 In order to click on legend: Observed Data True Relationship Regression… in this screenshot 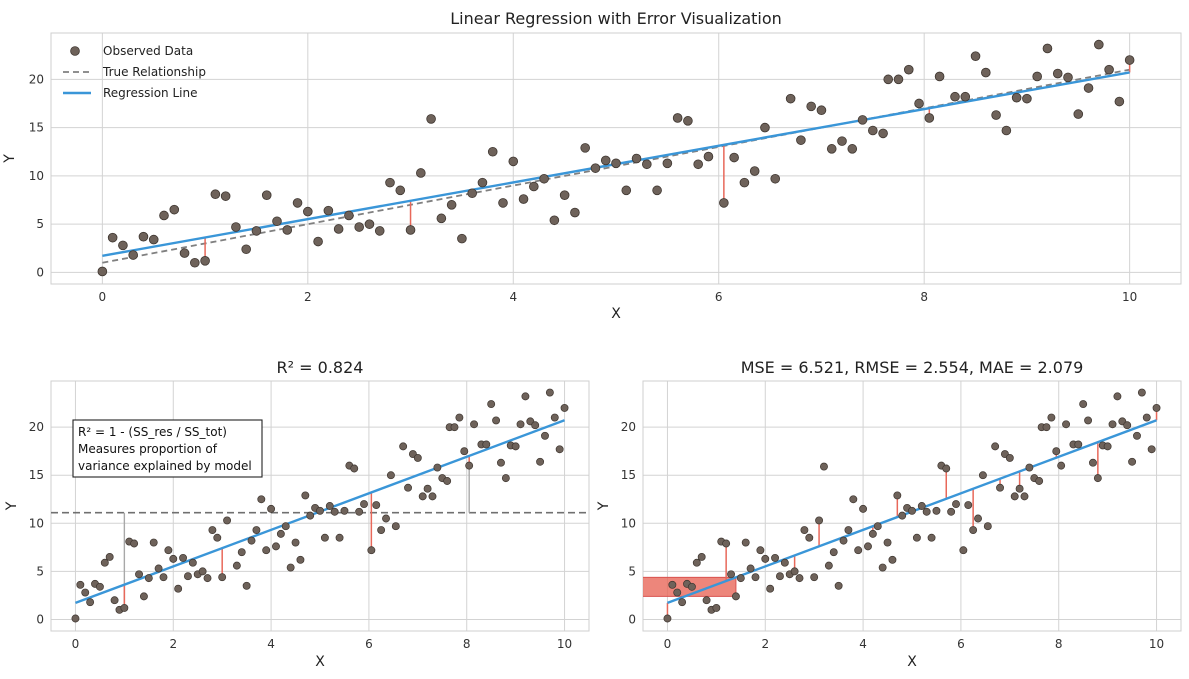, I will do `click(134, 72)`.